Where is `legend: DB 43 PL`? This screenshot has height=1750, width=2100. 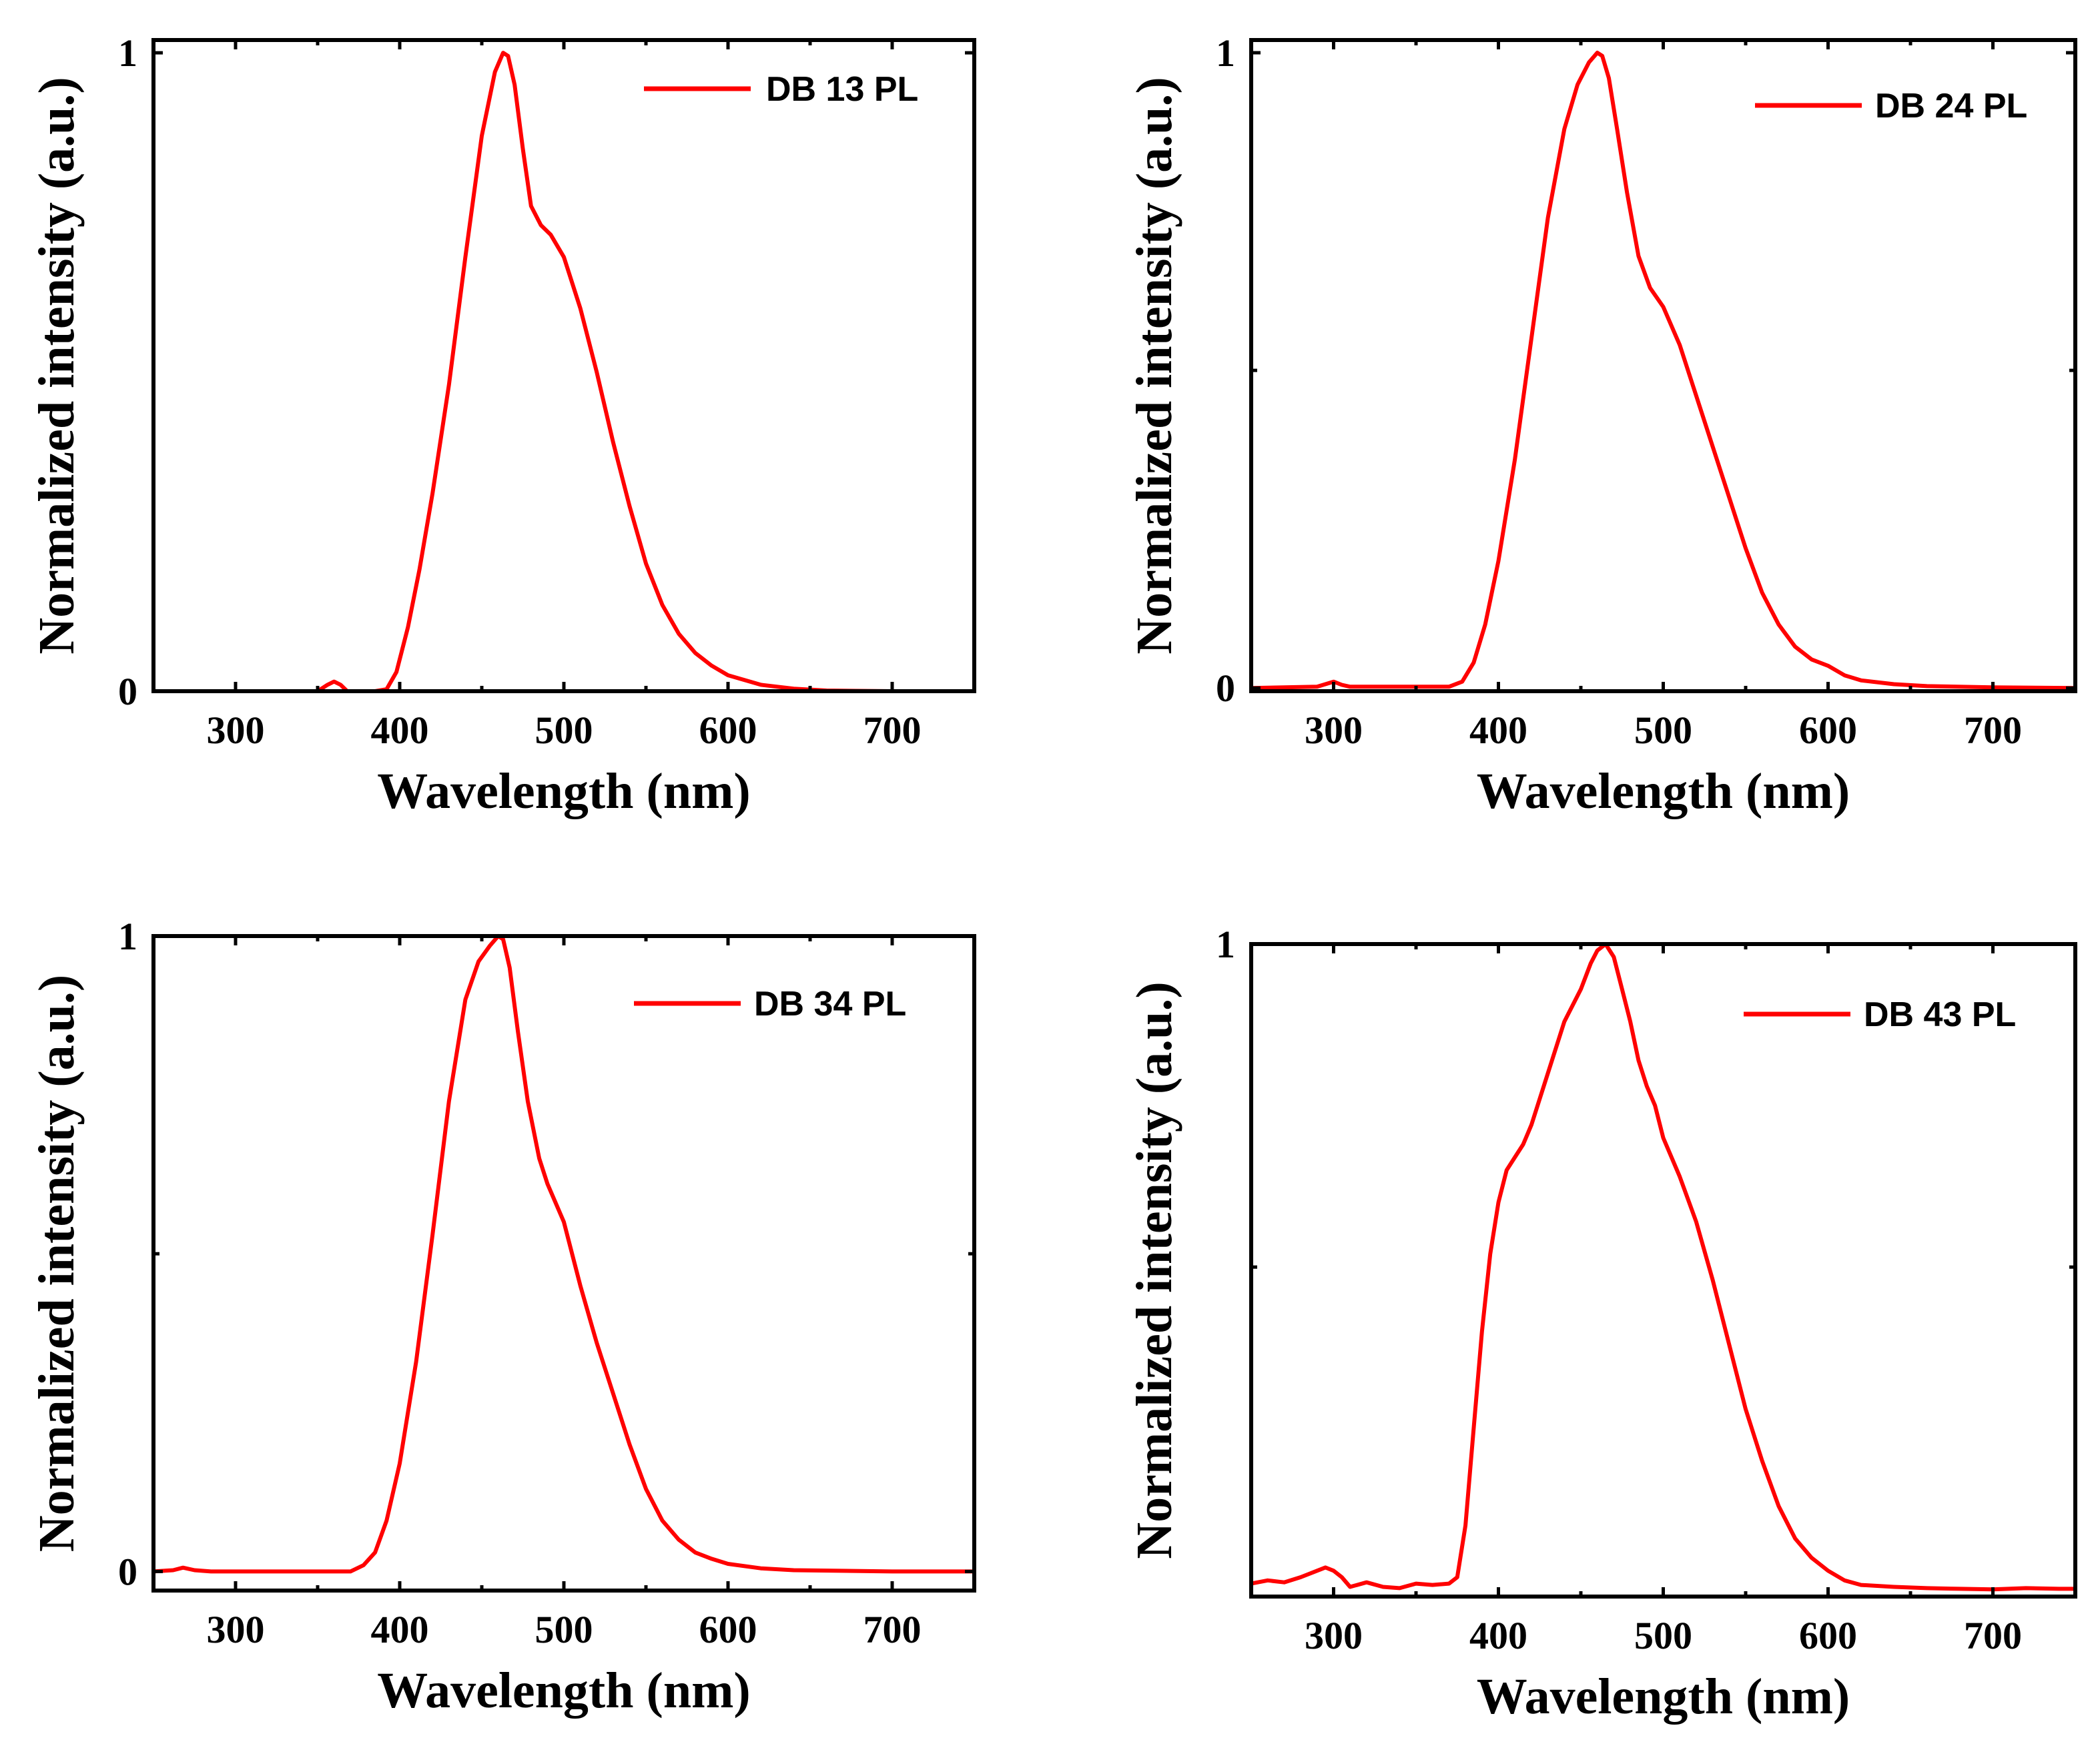 legend: DB 43 PL is located at coordinates (1880, 1014).